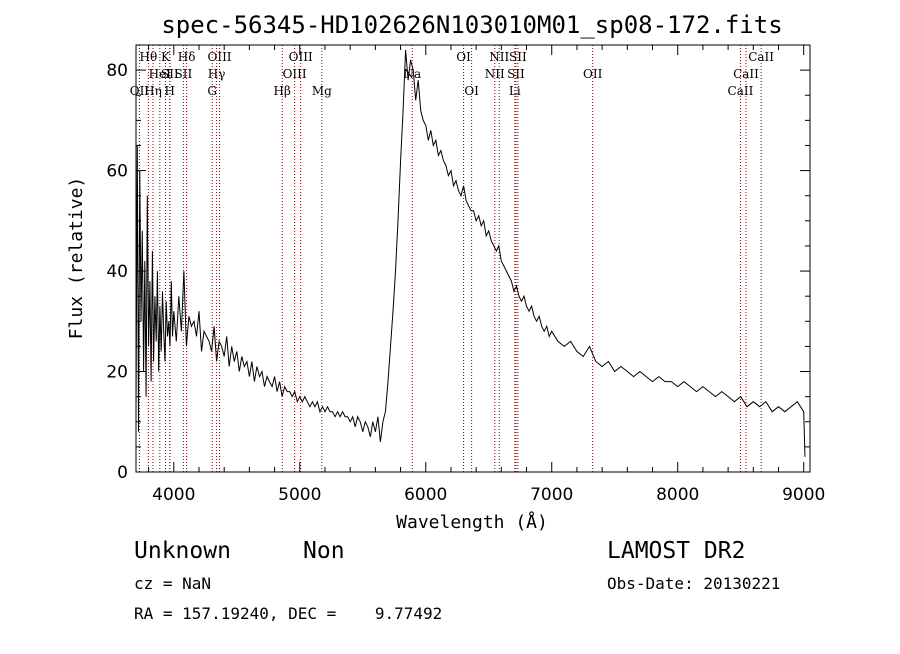  What do you see at coordinates (173, 495) in the screenshot?
I see `x-tick-label: 4000` at bounding box center [173, 495].